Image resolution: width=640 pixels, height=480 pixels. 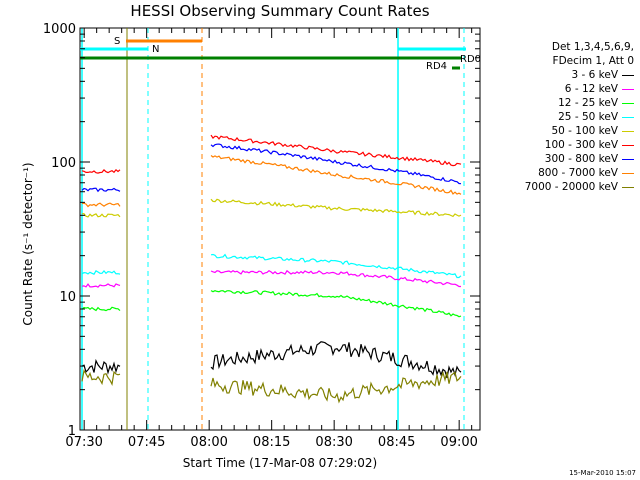 I want to click on legend-entry-0: 3 - 6 keV, so click(x=559, y=75).